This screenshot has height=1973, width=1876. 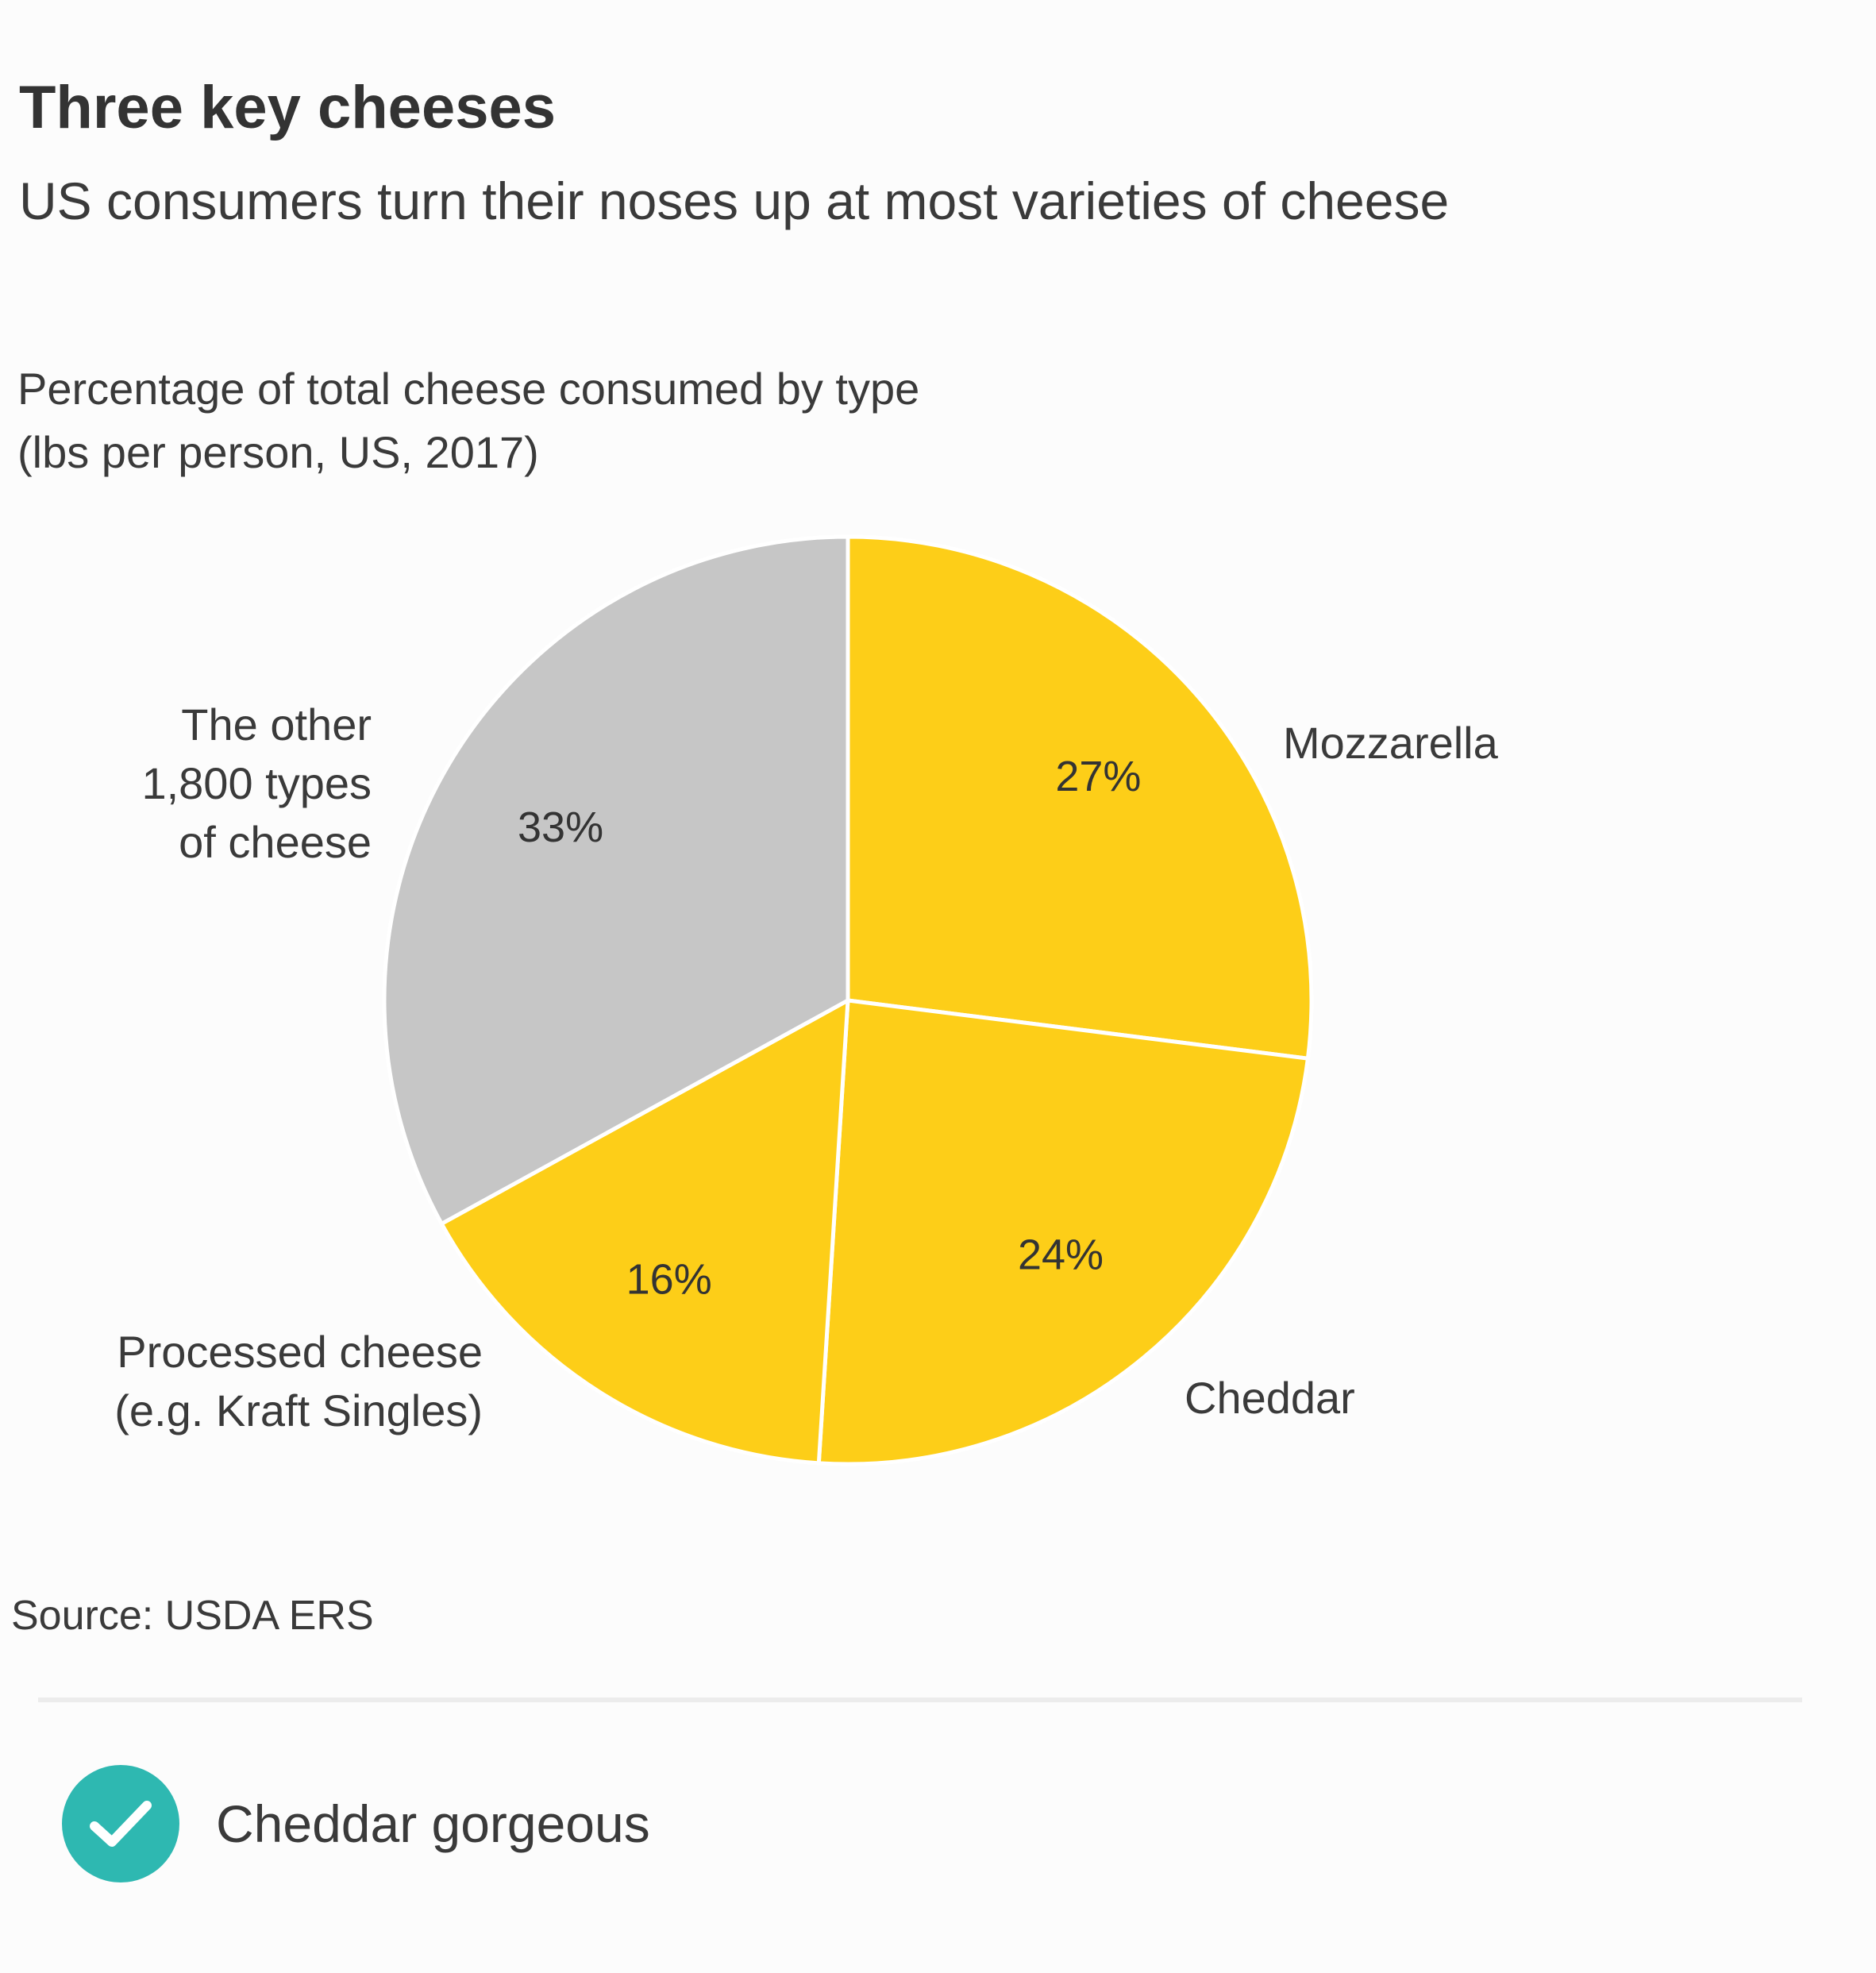 I want to click on pct-label: 33%, so click(x=561, y=827).